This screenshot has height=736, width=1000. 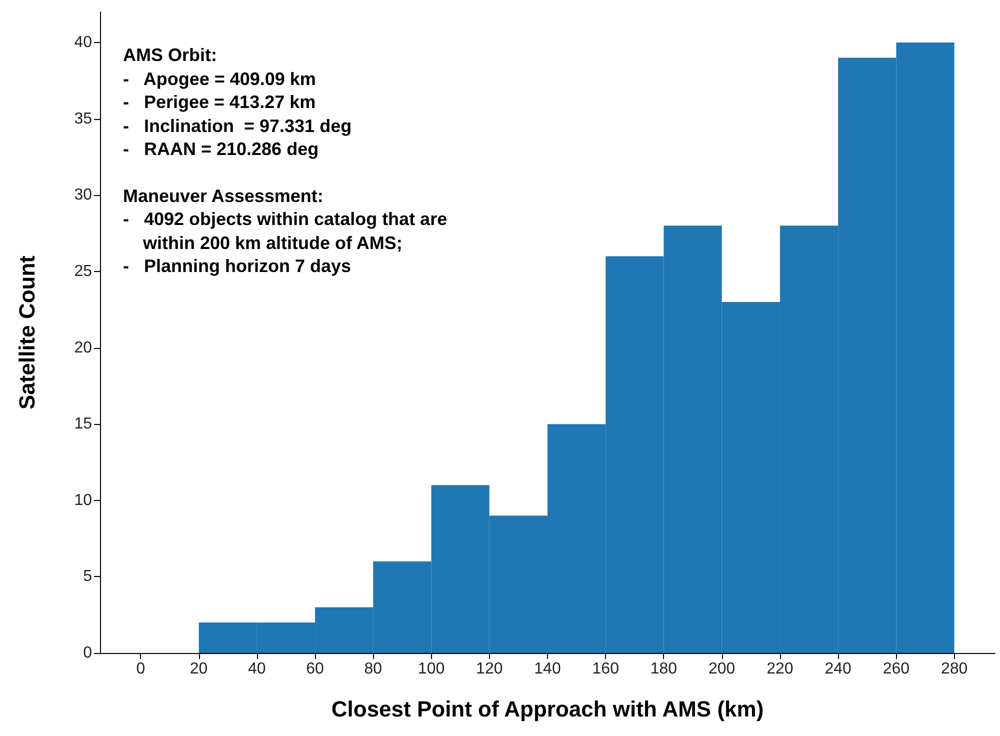 I want to click on x-tick-label: 200, so click(x=722, y=669).